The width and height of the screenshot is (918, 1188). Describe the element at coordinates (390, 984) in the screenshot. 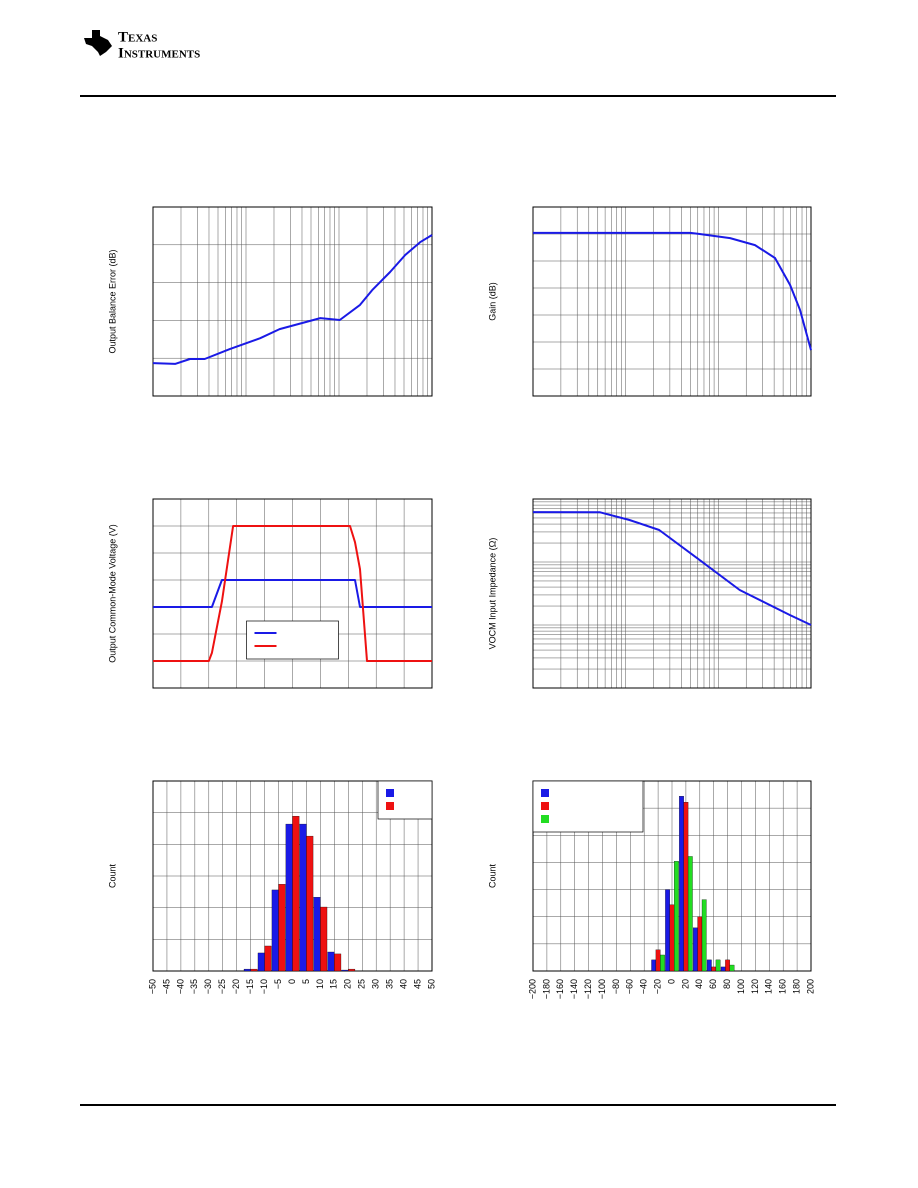

I see `x-tick-label: 35` at that location.